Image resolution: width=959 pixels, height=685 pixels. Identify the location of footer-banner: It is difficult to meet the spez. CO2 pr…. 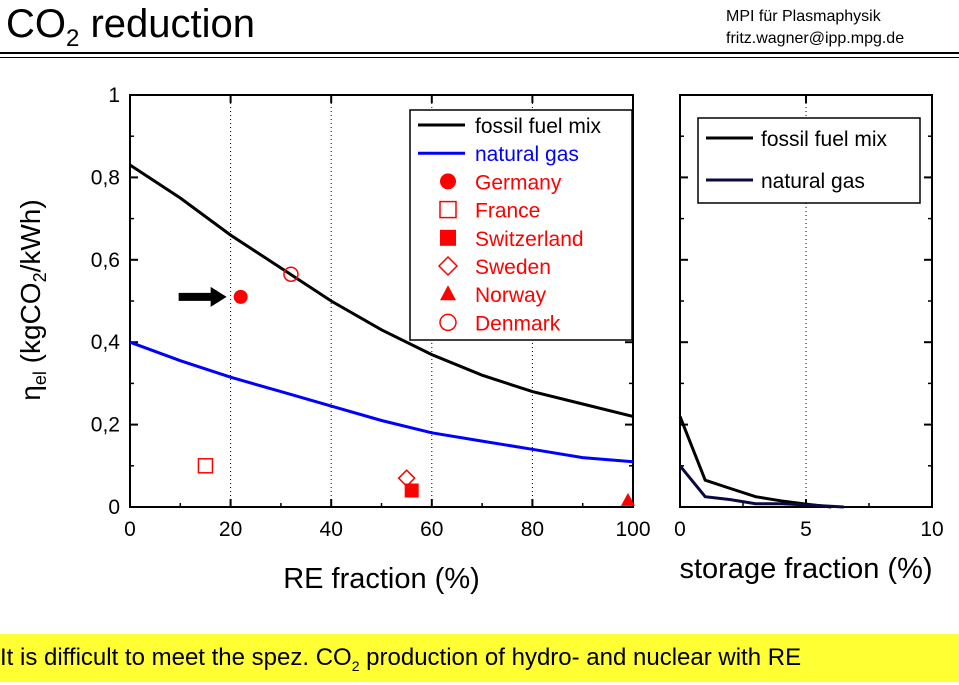
(479, 658).